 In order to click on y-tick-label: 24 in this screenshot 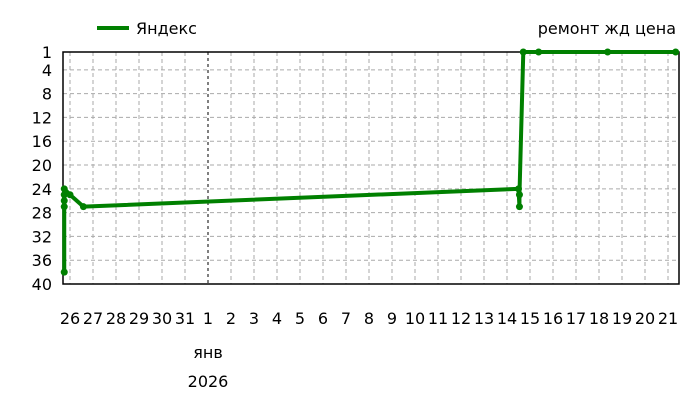, I will do `click(42, 189)`.